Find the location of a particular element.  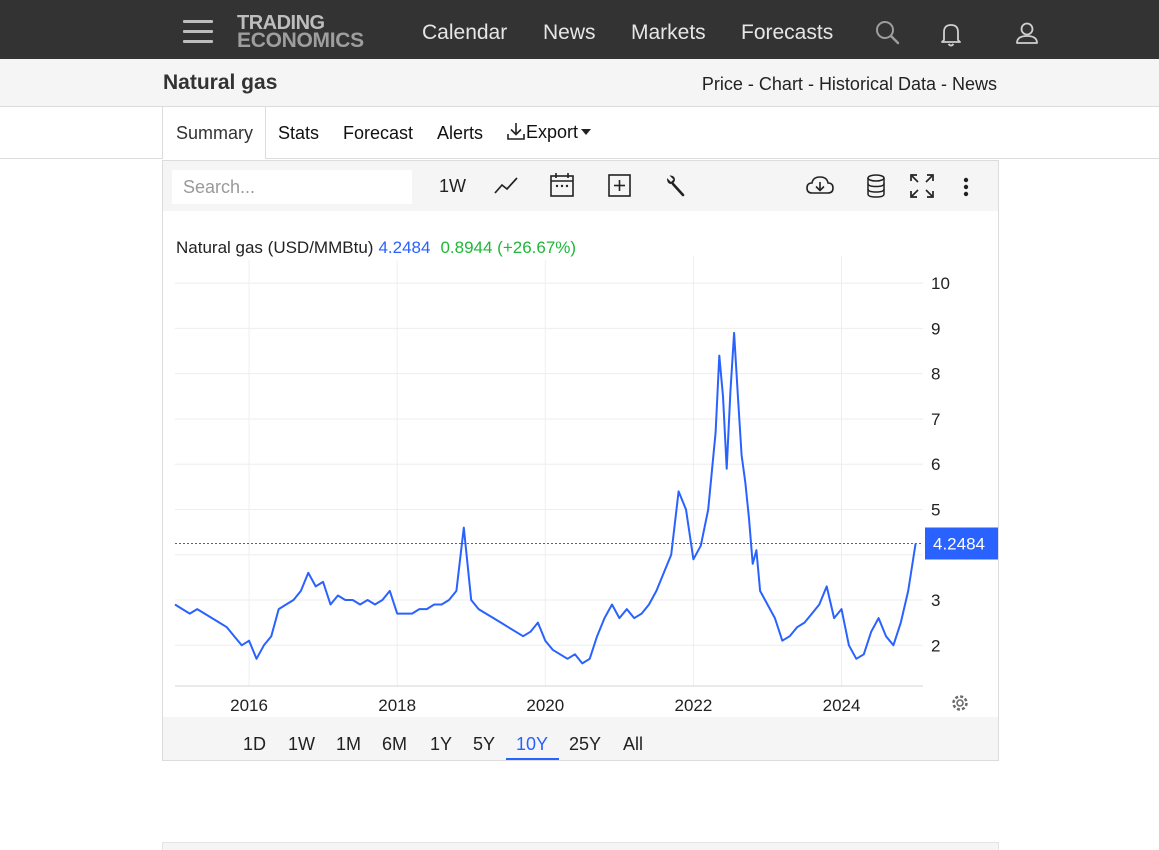

tab-summary: Summary is located at coordinates (214, 133).